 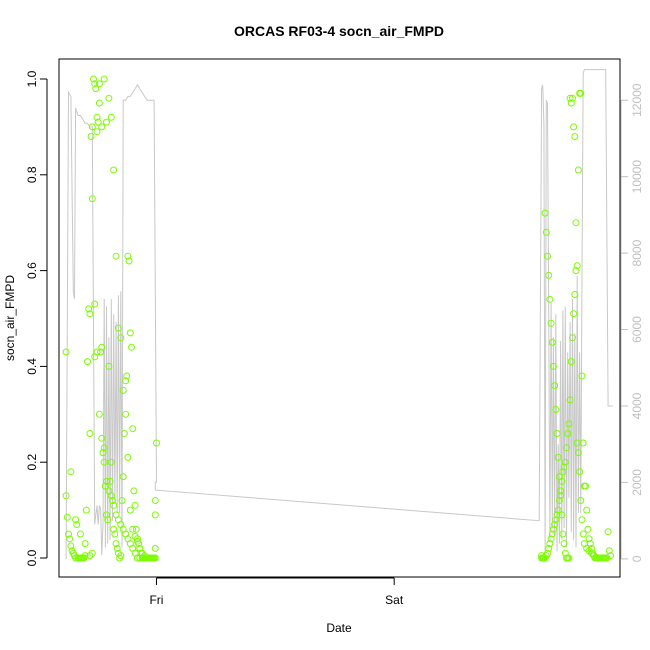 What do you see at coordinates (32, 78) in the screenshot?
I see `y-tick-label: 1.0` at bounding box center [32, 78].